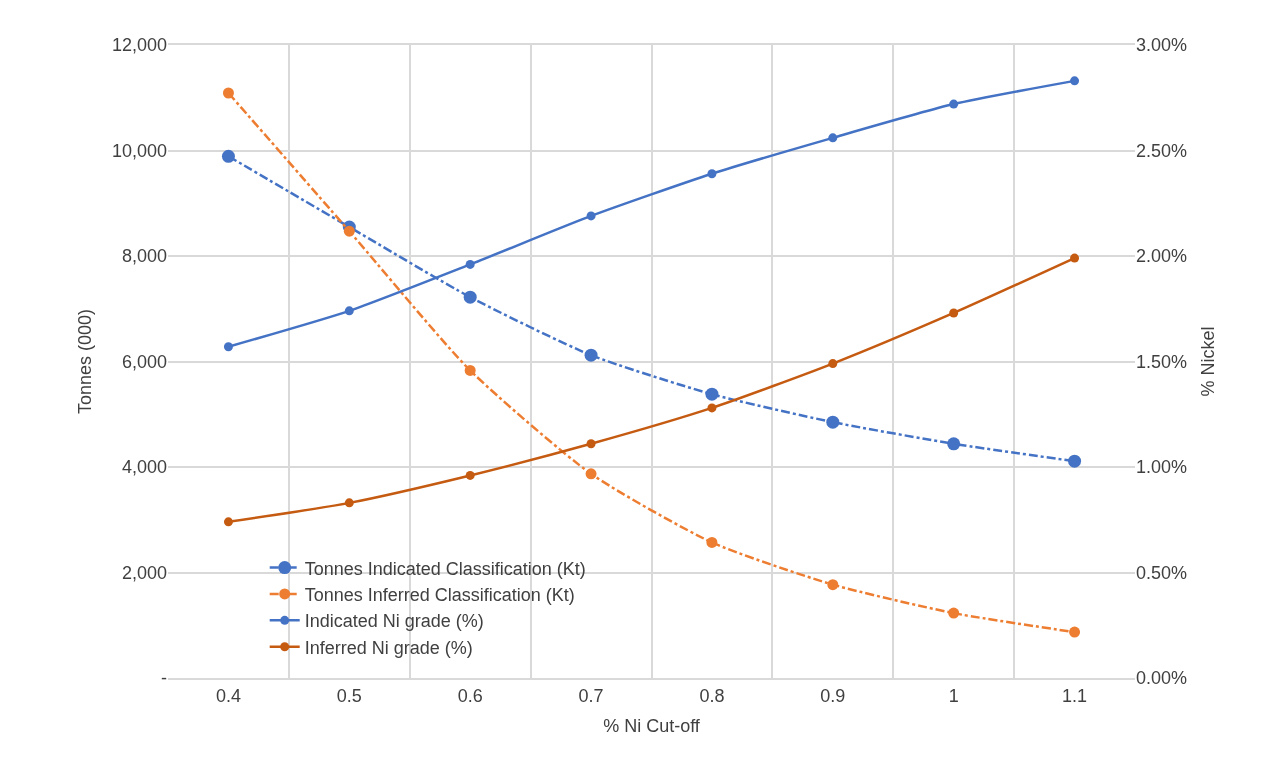  What do you see at coordinates (1162, 361) in the screenshot?
I see `y2-tick-label: 1.50%` at bounding box center [1162, 361].